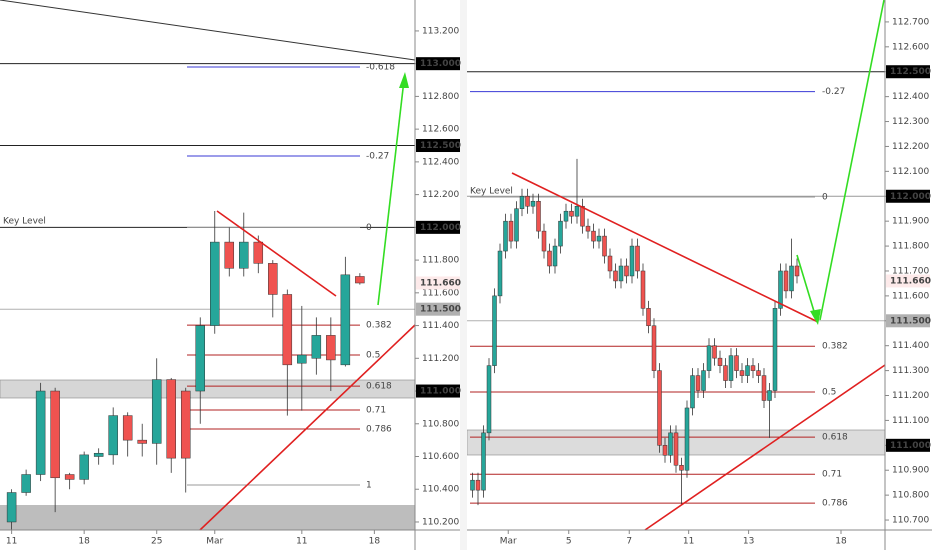 This screenshot has width=932, height=550. Describe the element at coordinates (440, 130) in the screenshot. I see `y-tick-label: 112.600` at that location.